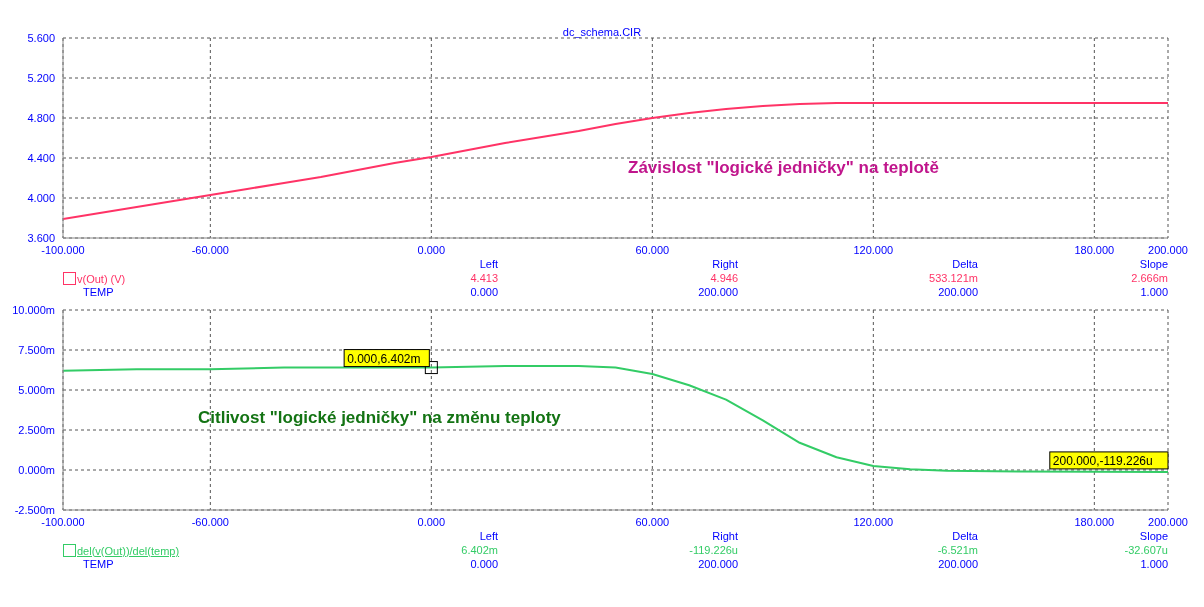  I want to click on cursor-tag: 200.000,-119.226u, so click(1109, 460).